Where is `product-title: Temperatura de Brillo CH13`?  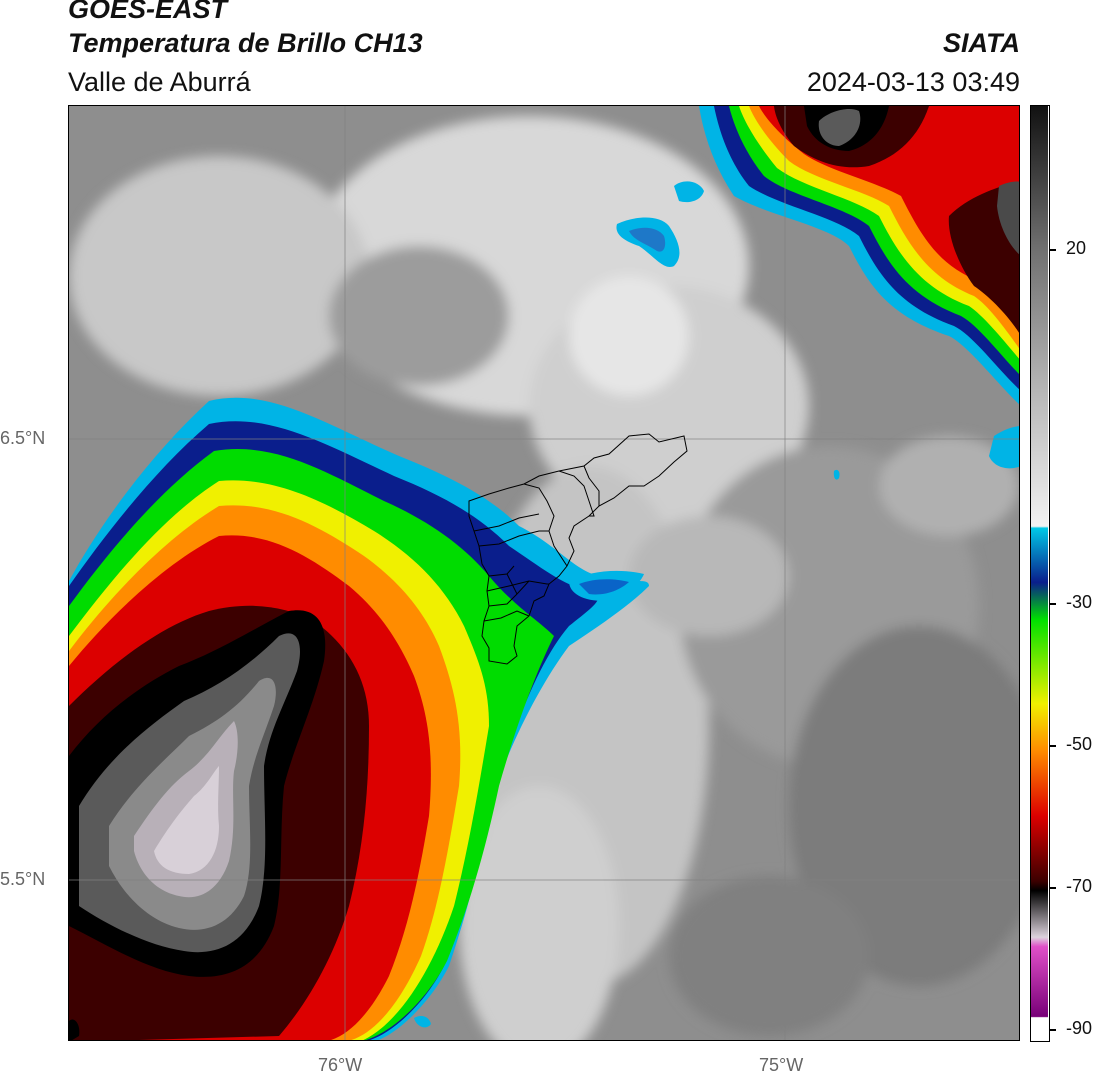 product-title: Temperatura de Brillo CH13 is located at coordinates (245, 43).